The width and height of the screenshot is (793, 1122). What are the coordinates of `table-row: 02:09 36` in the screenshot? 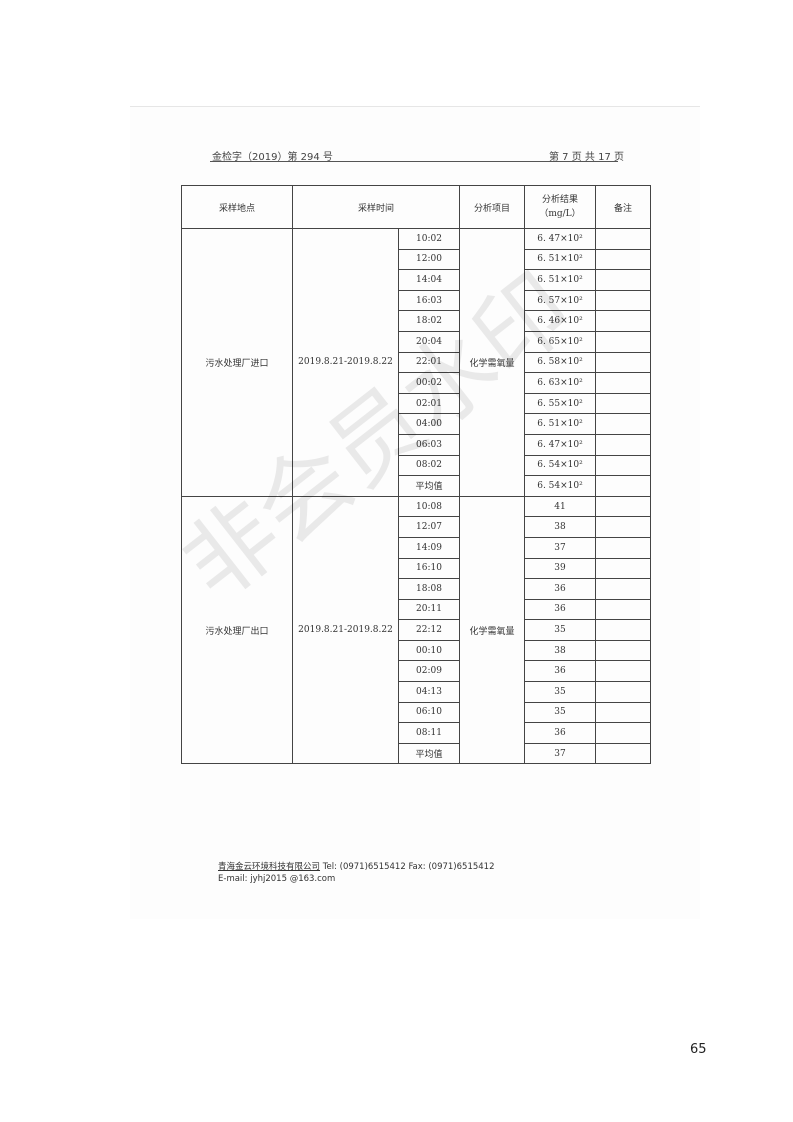 It's located at (416, 671).